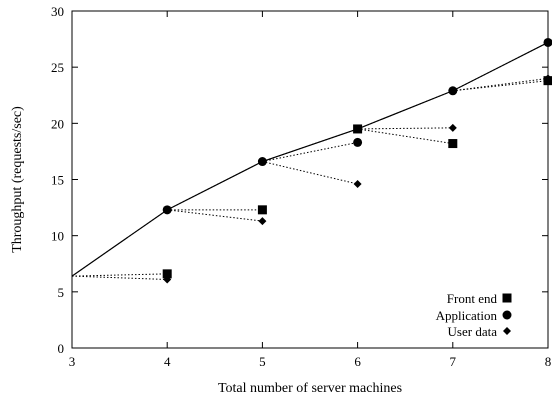 The image size is (552, 398). What do you see at coordinates (57, 123) in the screenshot?
I see `y-tick-label: 20` at bounding box center [57, 123].